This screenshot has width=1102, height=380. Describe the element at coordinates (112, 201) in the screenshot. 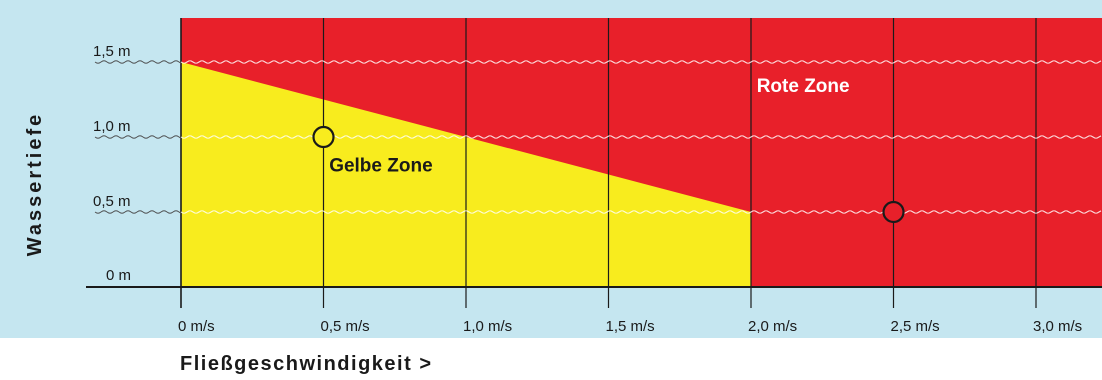

I see `y-tick-label: 0,5 m` at that location.